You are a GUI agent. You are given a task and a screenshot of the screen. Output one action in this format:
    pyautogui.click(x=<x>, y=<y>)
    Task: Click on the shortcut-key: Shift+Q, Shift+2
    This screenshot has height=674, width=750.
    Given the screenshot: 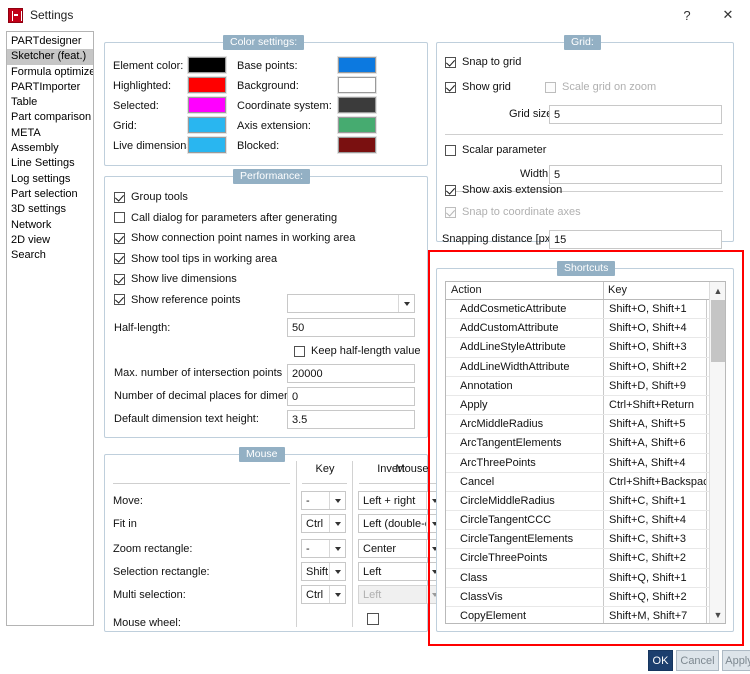 What is the action you would take?
    pyautogui.click(x=655, y=597)
    